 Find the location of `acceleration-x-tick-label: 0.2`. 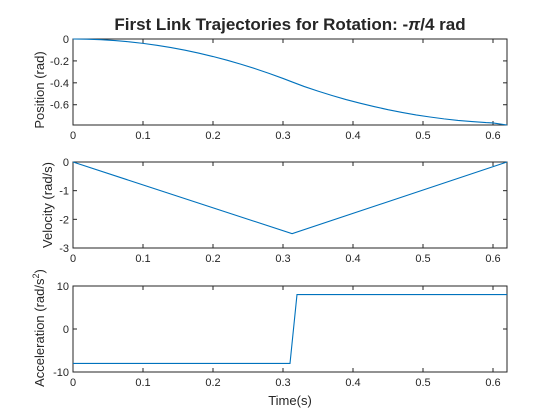

acceleration-x-tick-label: 0.2 is located at coordinates (212, 383).